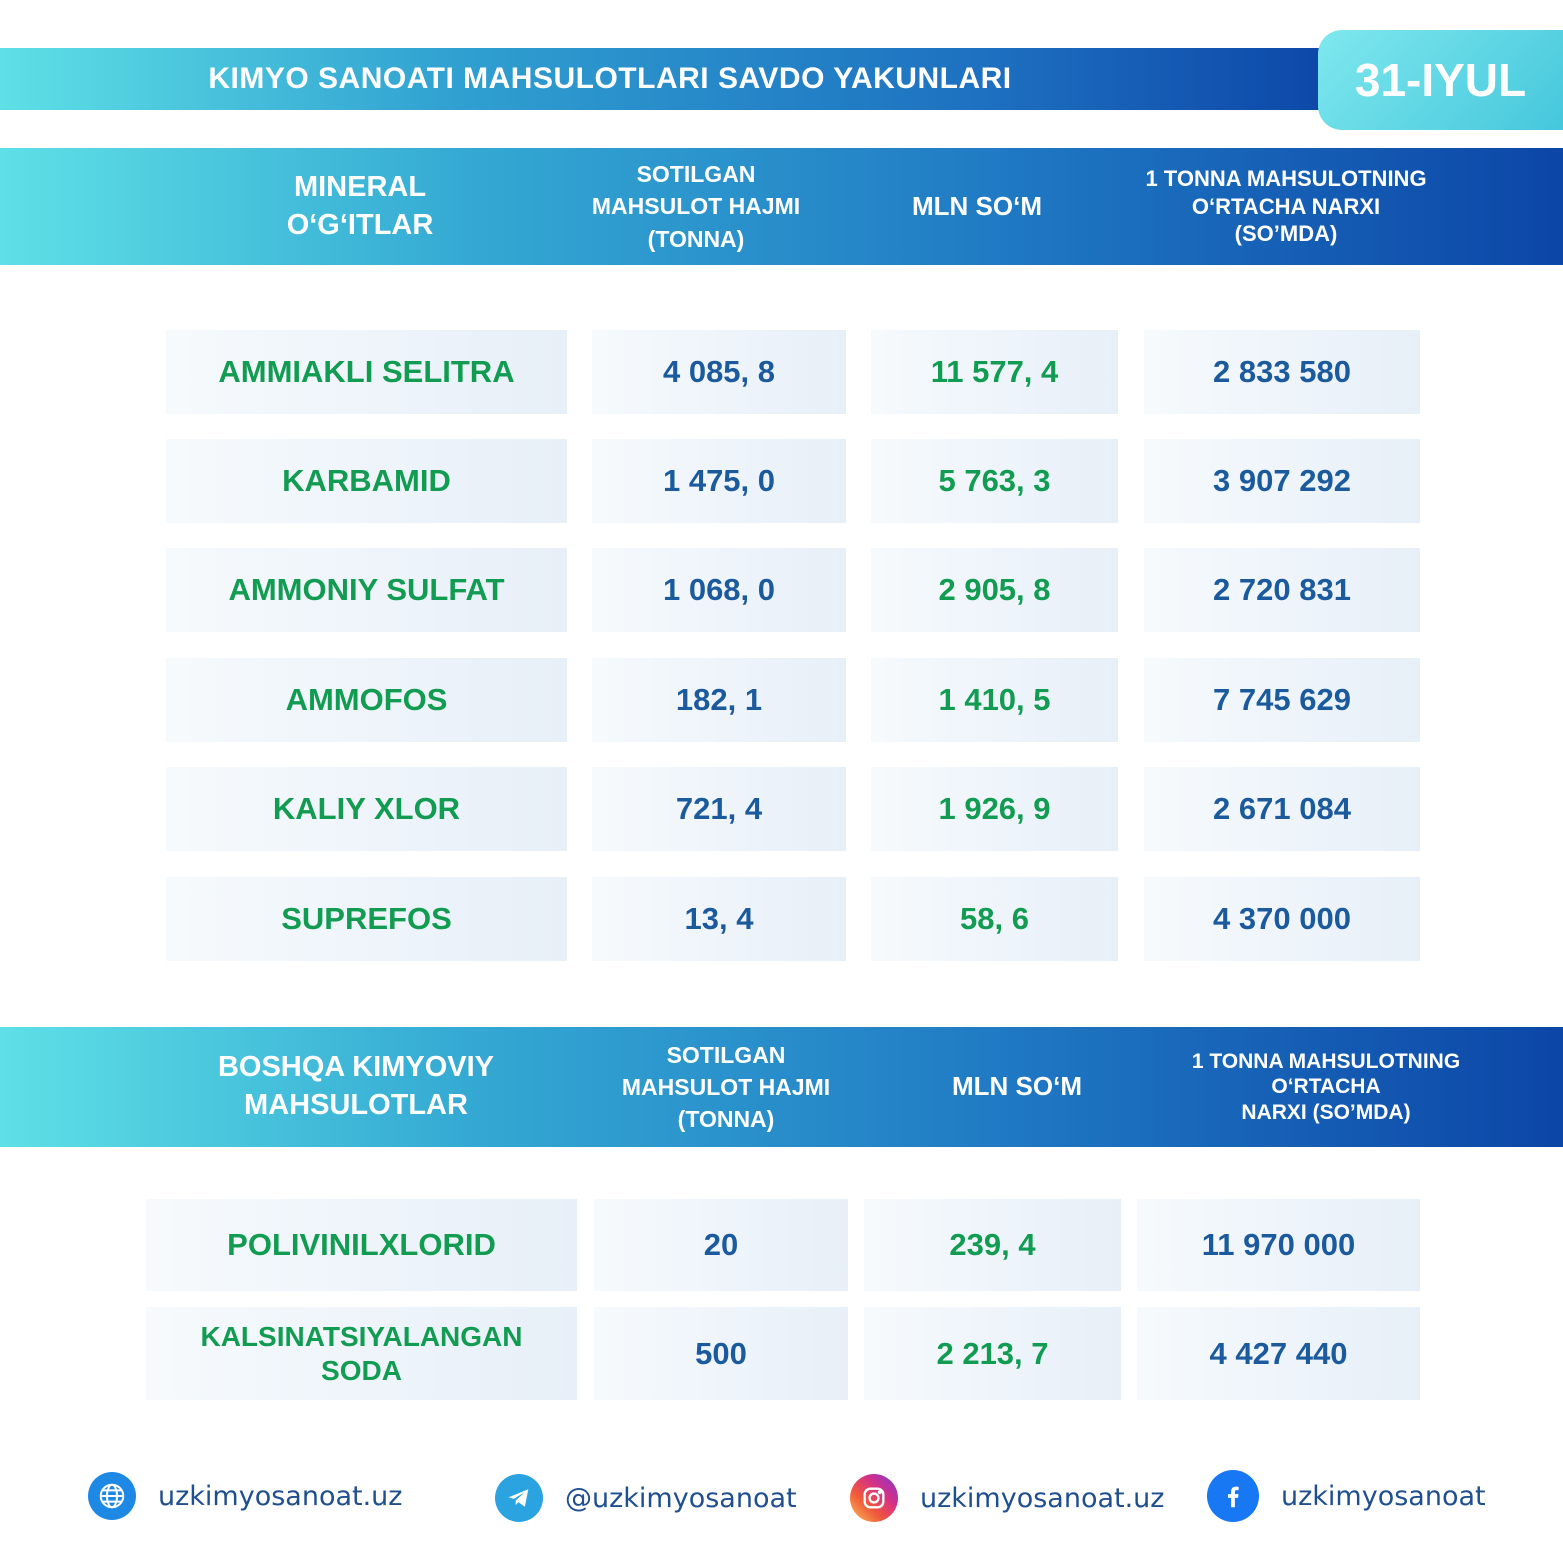 The image size is (1563, 1563). What do you see at coordinates (1282, 590) in the screenshot?
I see `price-cell: 2 720 831` at bounding box center [1282, 590].